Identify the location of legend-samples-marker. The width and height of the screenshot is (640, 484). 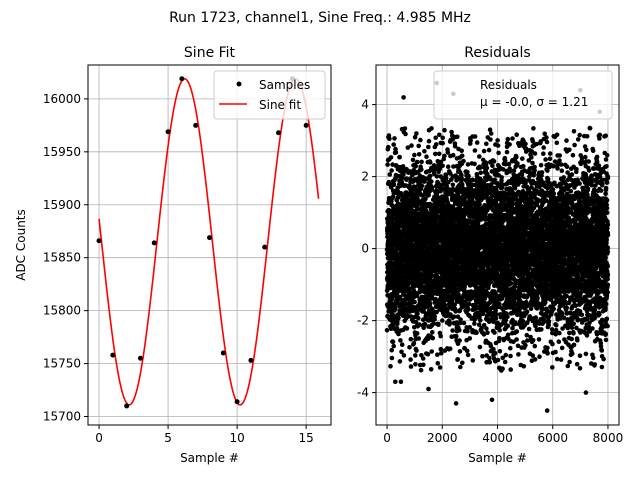
(239, 84).